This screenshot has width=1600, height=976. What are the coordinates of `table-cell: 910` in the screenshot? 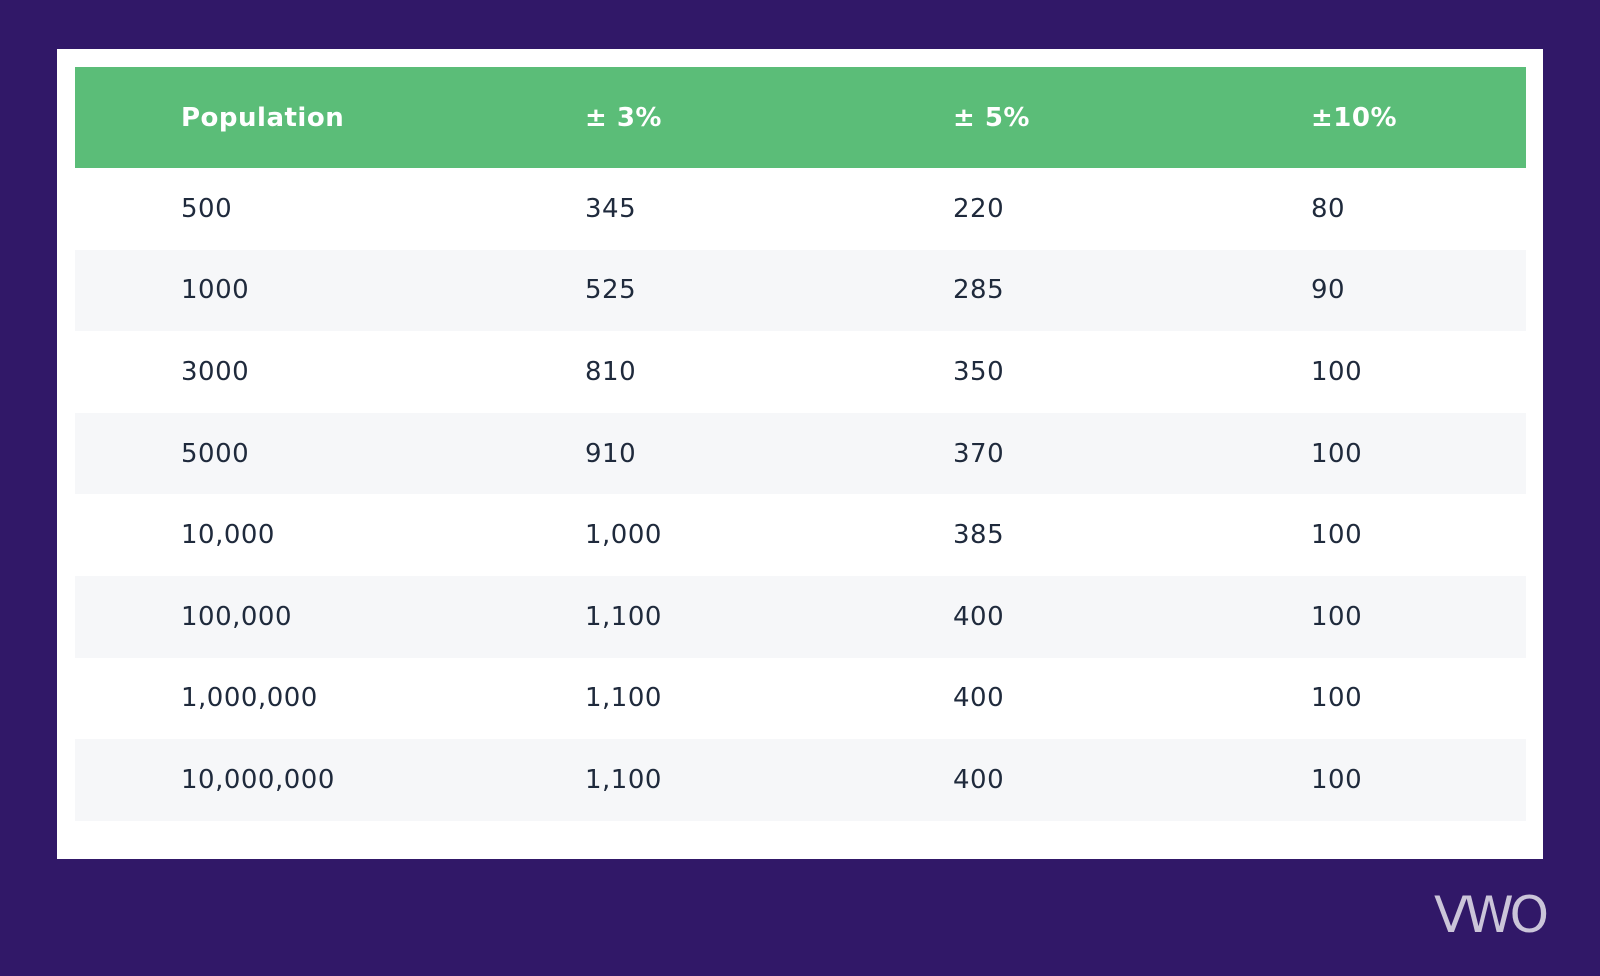 It's located at (611, 453).